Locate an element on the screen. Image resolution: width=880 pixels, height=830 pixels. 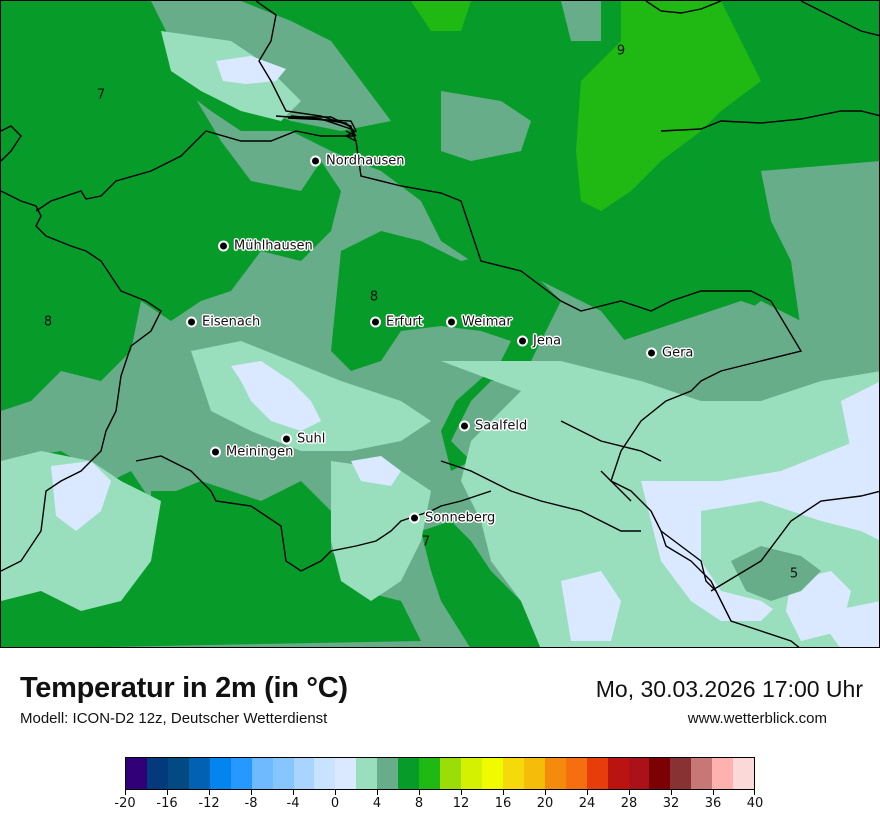
city-marker-sonneberg: Sonneberg is located at coordinates (452, 518).